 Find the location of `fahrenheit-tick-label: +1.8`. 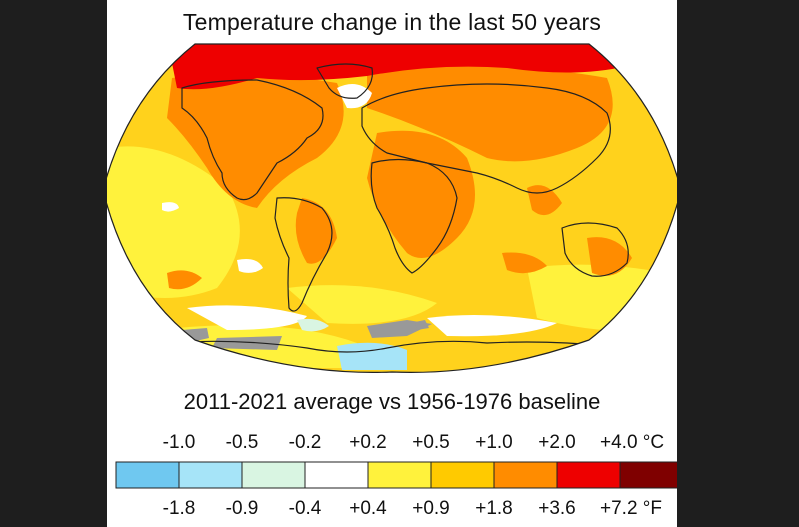

fahrenheit-tick-label: +1.8 is located at coordinates (494, 508).